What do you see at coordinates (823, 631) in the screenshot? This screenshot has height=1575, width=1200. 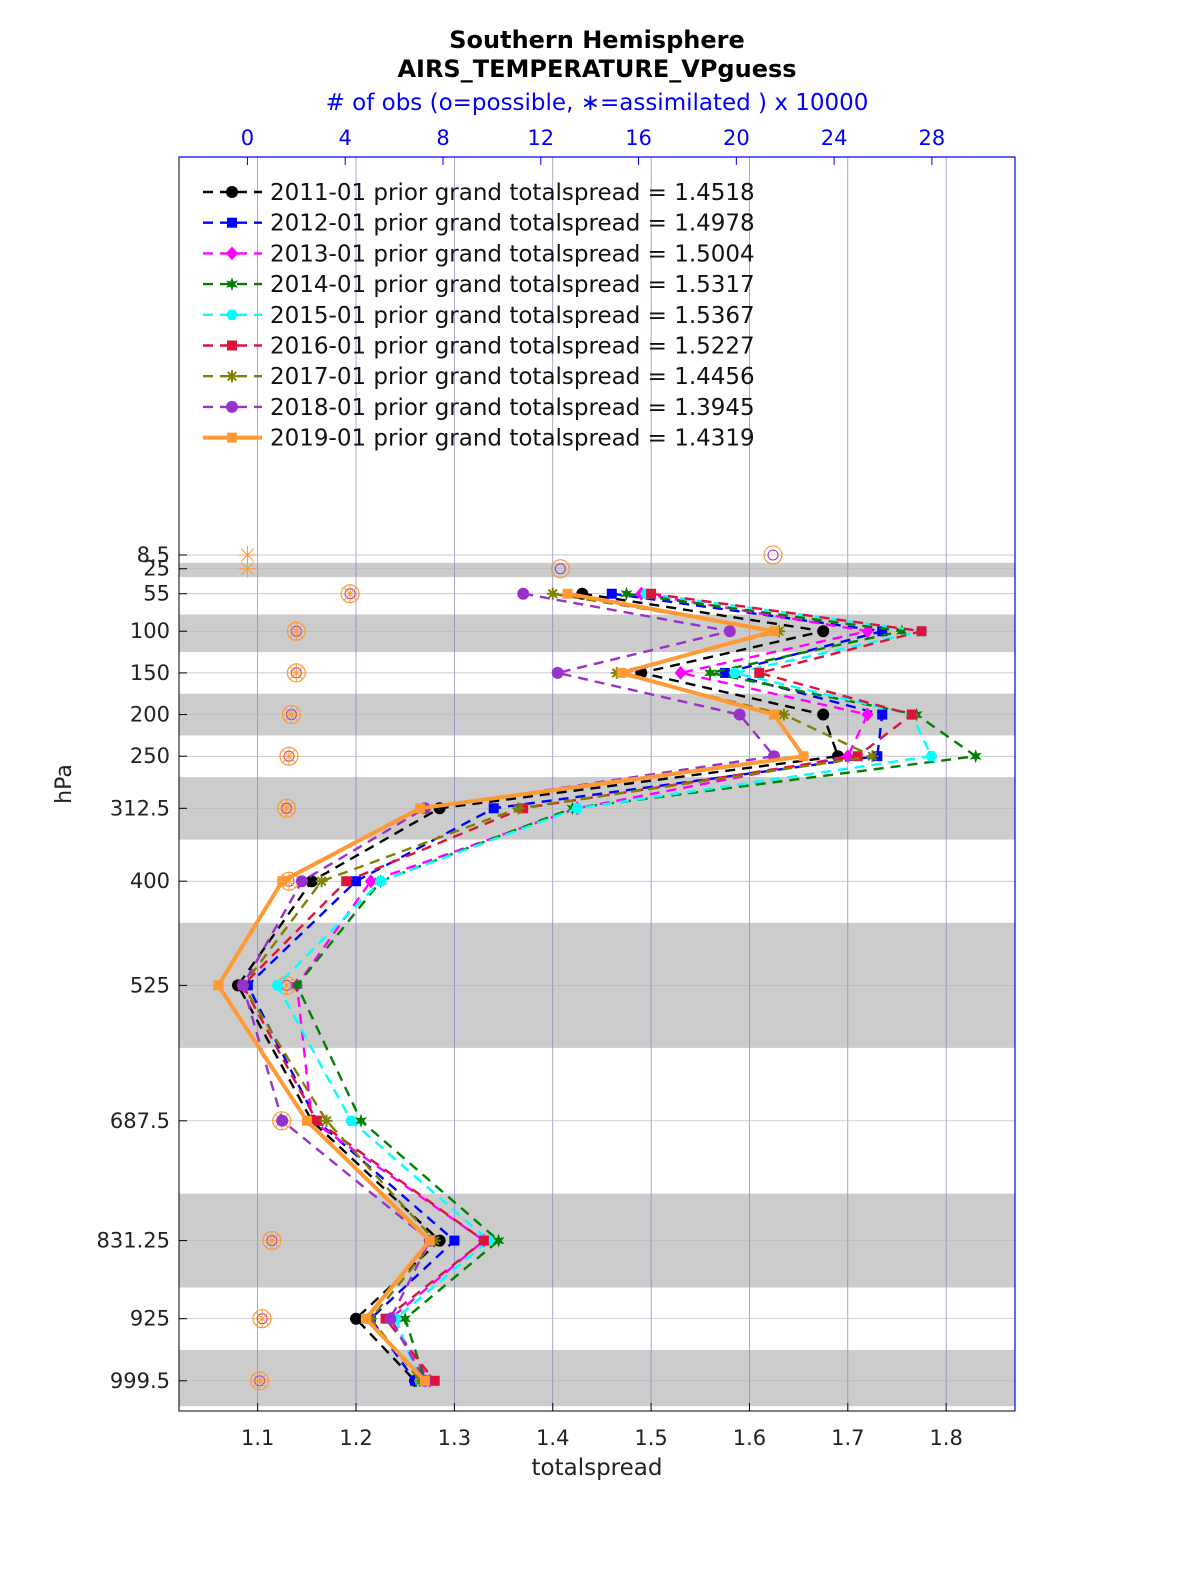 I see `series-1-point` at bounding box center [823, 631].